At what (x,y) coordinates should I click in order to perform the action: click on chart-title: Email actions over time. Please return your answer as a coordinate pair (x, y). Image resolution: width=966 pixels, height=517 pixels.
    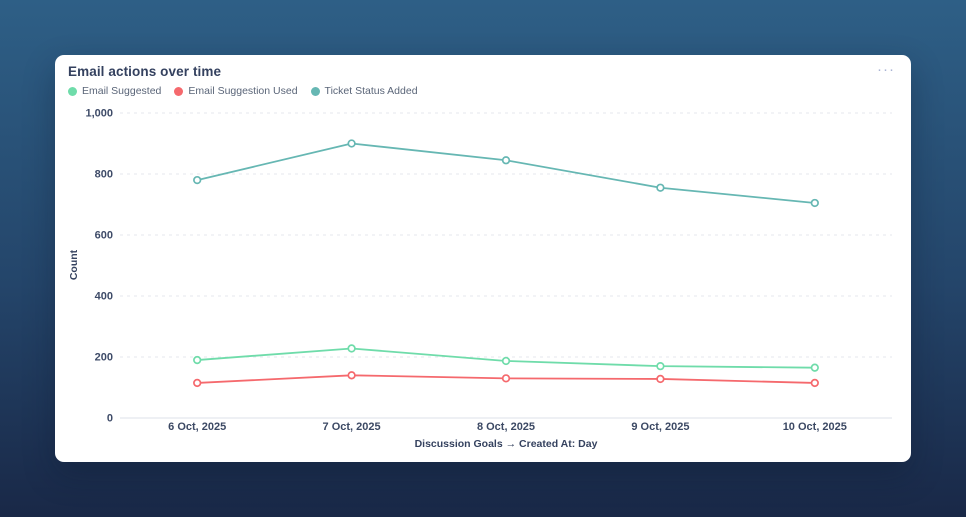
    Looking at the image, I should click on (145, 71).